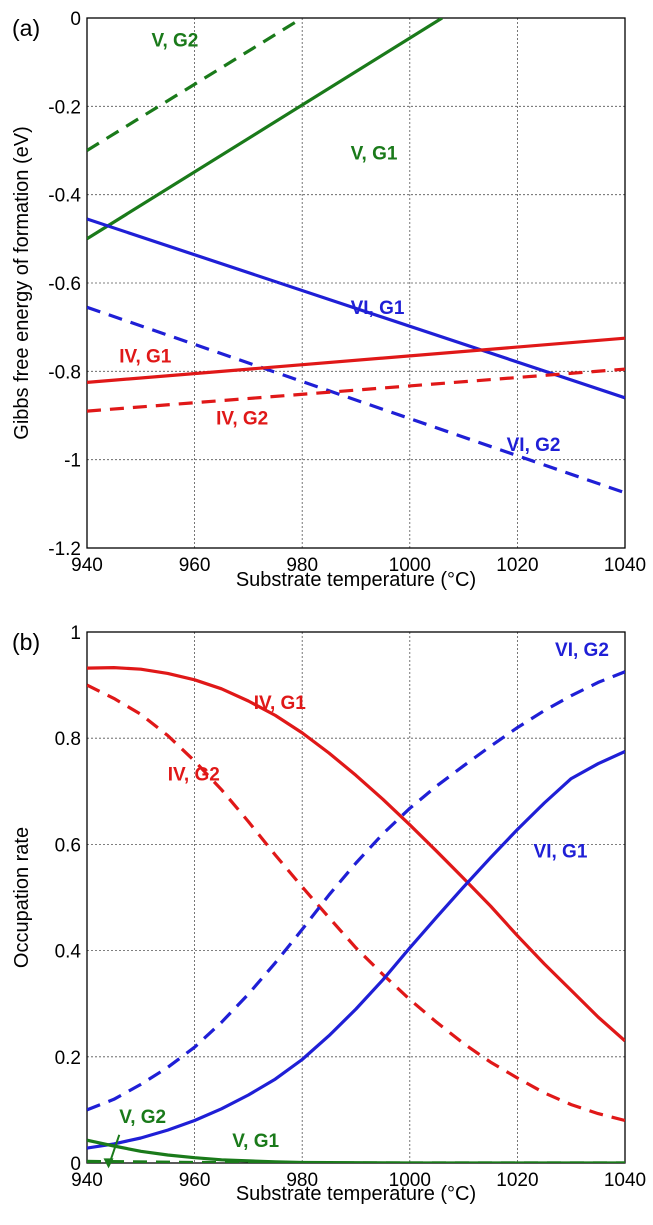 This screenshot has width=653, height=1225. I want to click on y-axis-label: Gibbs free energy of formation (eV), so click(22, 282).